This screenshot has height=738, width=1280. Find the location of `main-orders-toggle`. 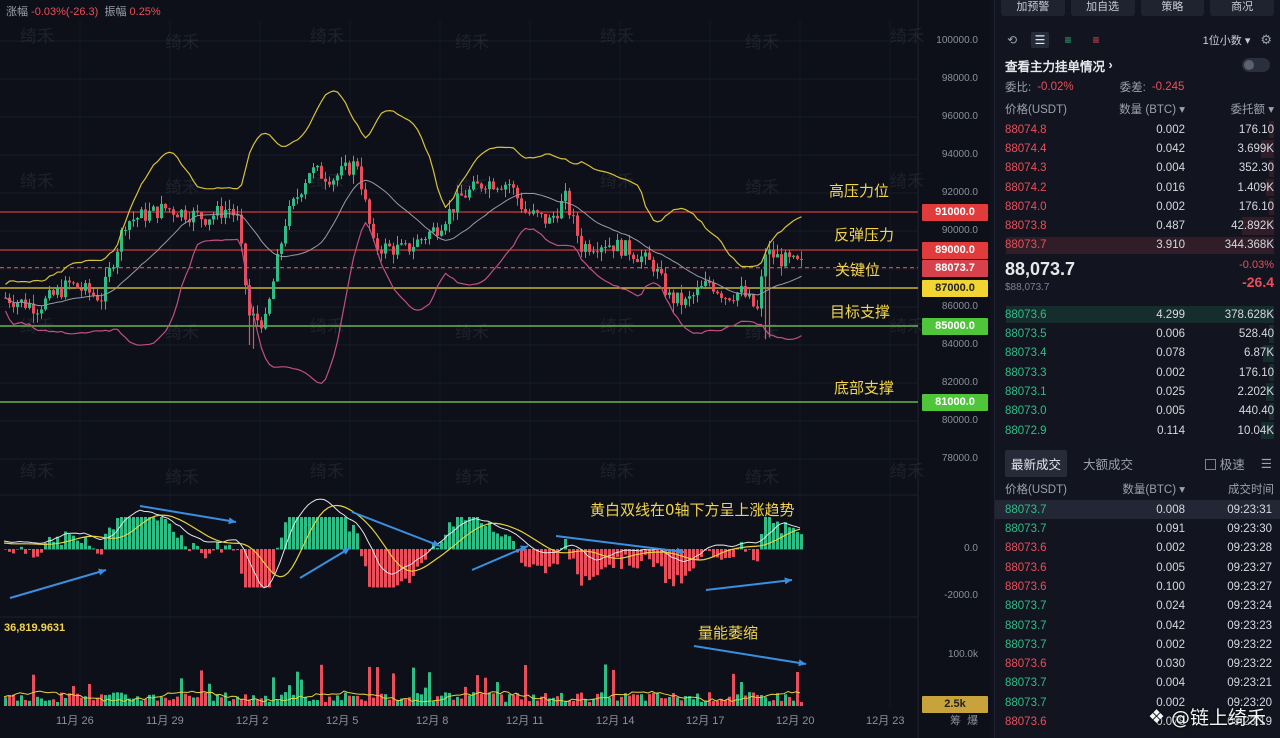

main-orders-toggle is located at coordinates (1256, 65).